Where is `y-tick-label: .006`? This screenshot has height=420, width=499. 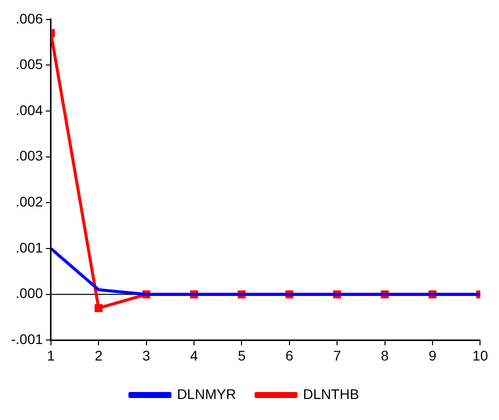
y-tick-label: .006 is located at coordinates (30, 18).